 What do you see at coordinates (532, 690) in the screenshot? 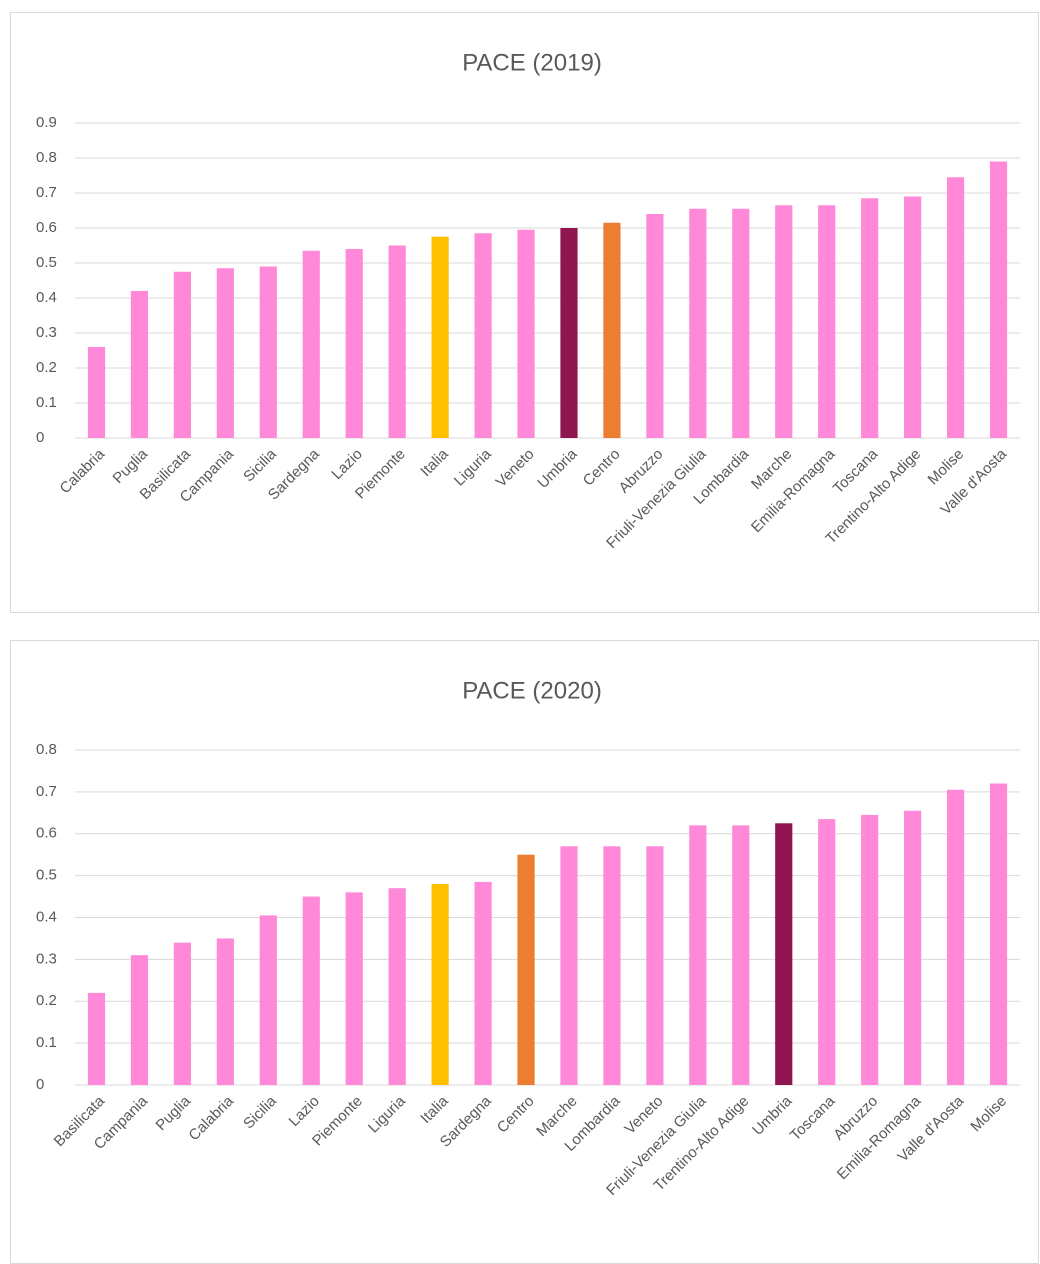
I see `chart-title: PACE (2020)` at bounding box center [532, 690].